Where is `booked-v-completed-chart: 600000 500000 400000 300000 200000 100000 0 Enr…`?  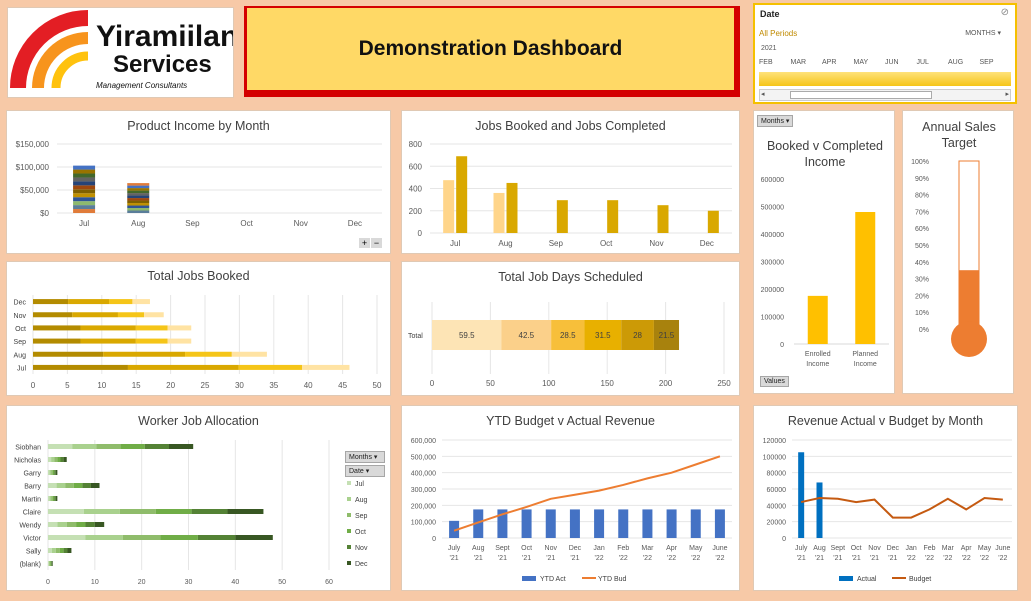 booked-v-completed-chart: 600000 500000 400000 300000 200000 100000 0 Enr… is located at coordinates (825, 272).